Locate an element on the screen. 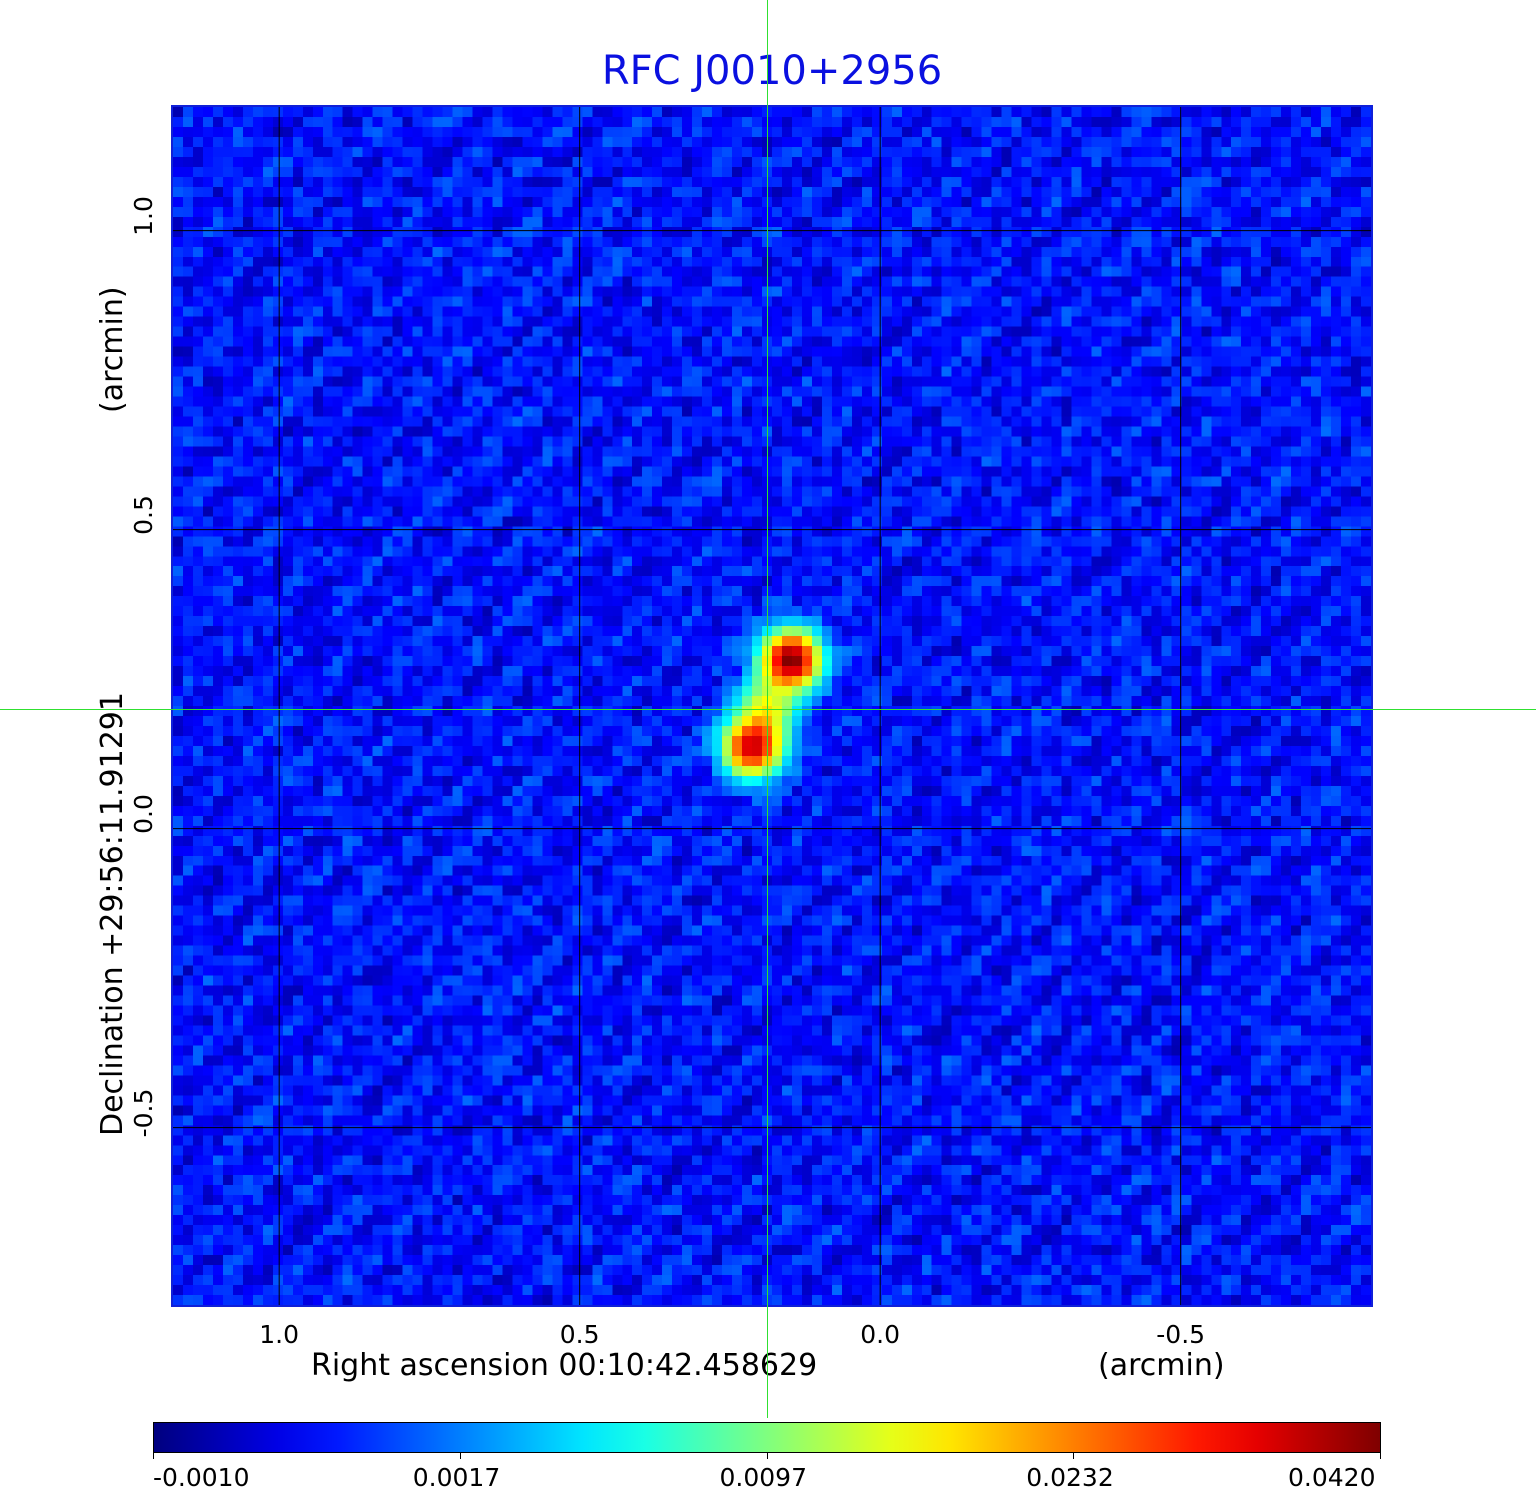 This screenshot has height=1511, width=1536. y-tick-label: 0.0 is located at coordinates (143, 813).